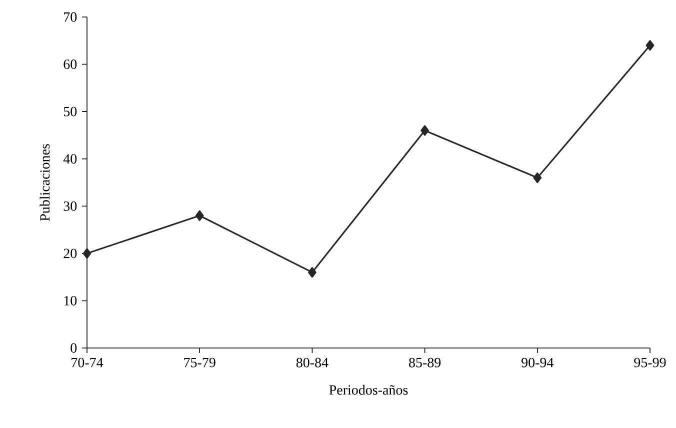  I want to click on x-tick-label: 90-94, so click(538, 363).